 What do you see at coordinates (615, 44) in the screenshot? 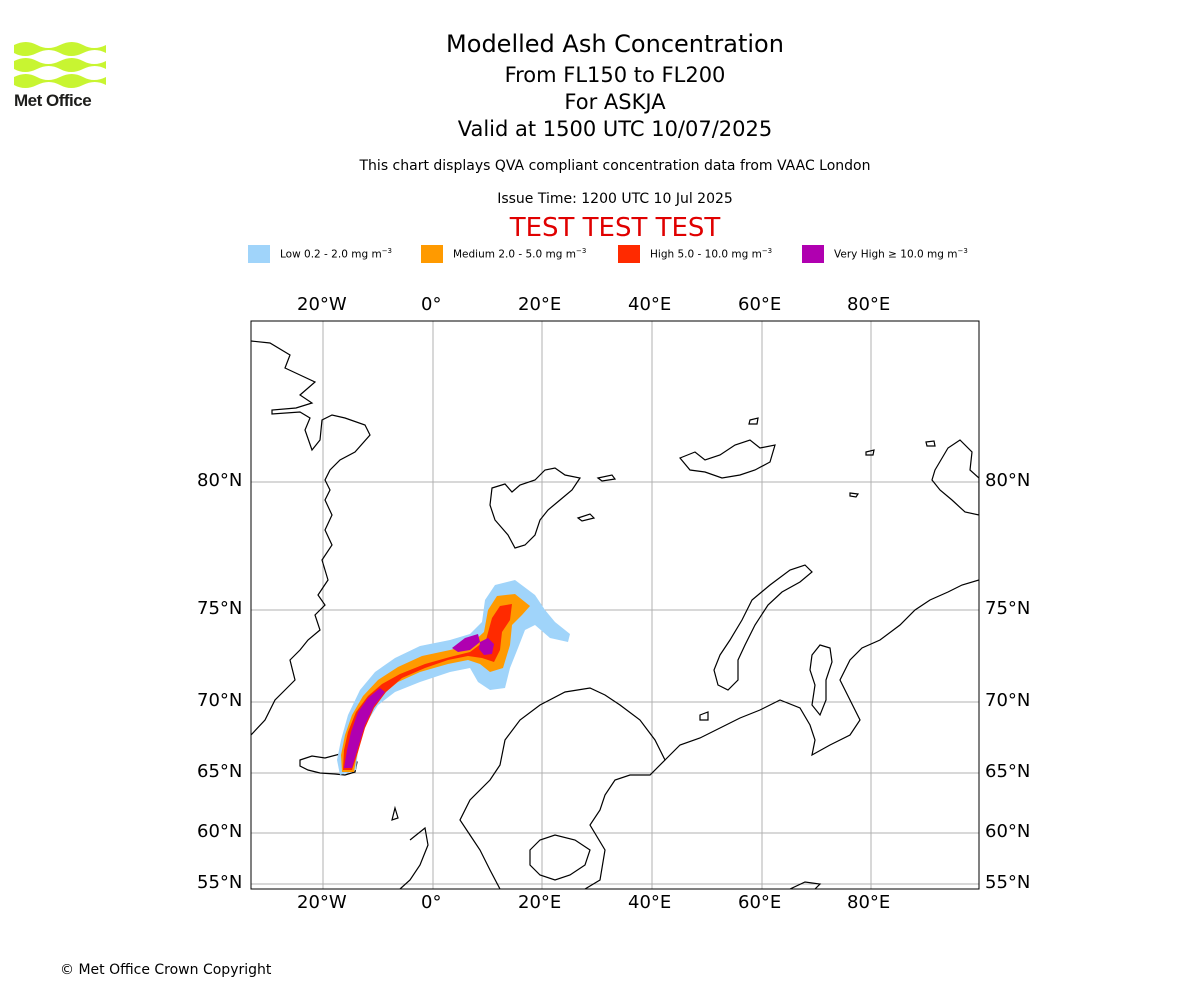
I see `chart-title: Modelled Ash Concentration` at bounding box center [615, 44].